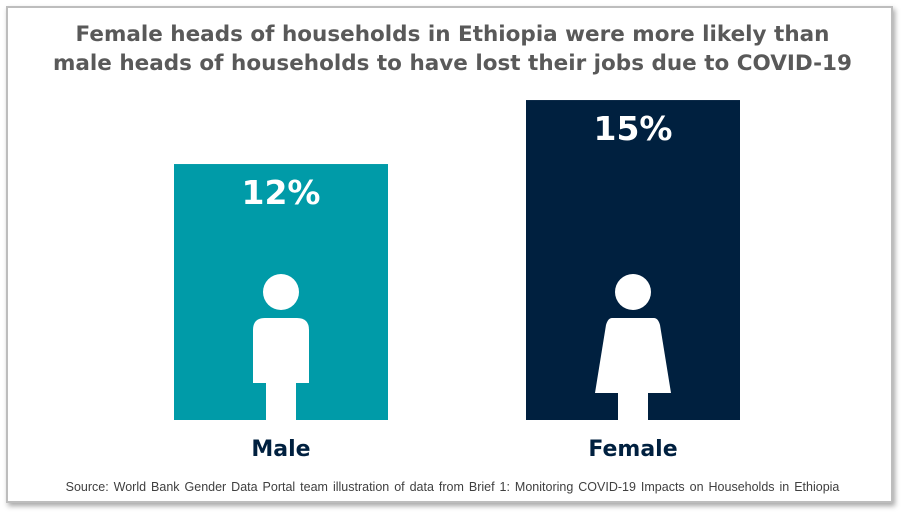  Describe the element at coordinates (633, 347) in the screenshot. I see `female-person-icon` at that location.